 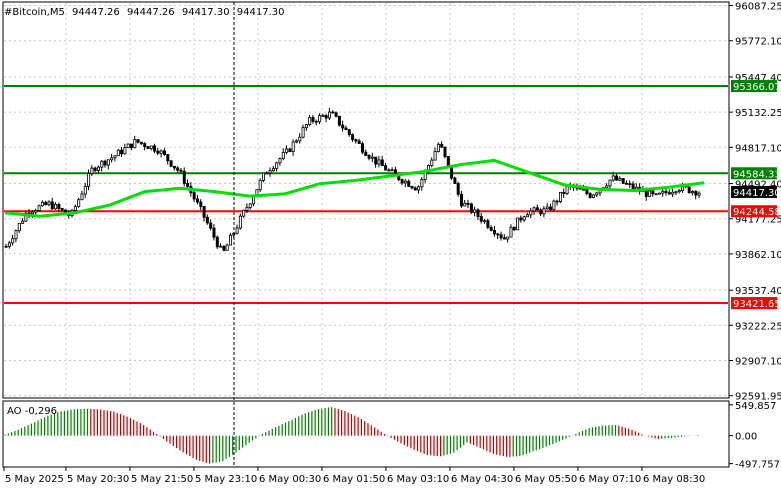 What do you see at coordinates (757, 212) in the screenshot?
I see `level-label: 94244.58` at bounding box center [757, 212].